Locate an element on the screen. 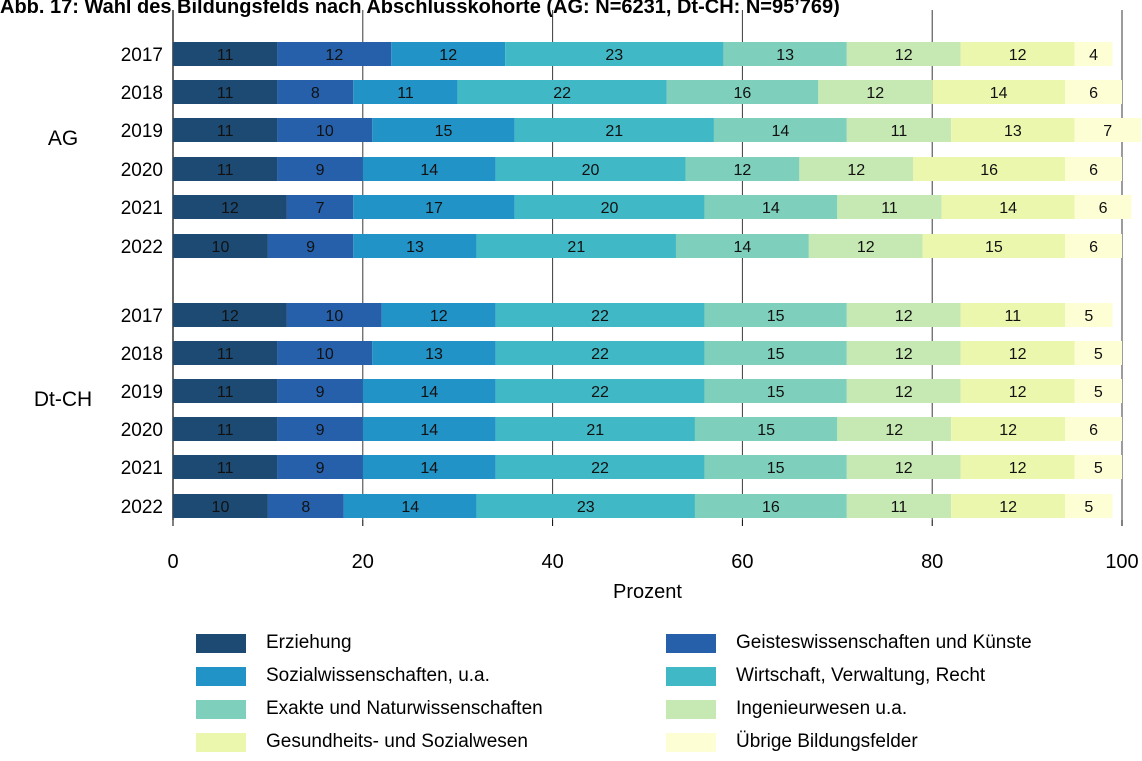  legend-label: Erziehung is located at coordinates (309, 642).